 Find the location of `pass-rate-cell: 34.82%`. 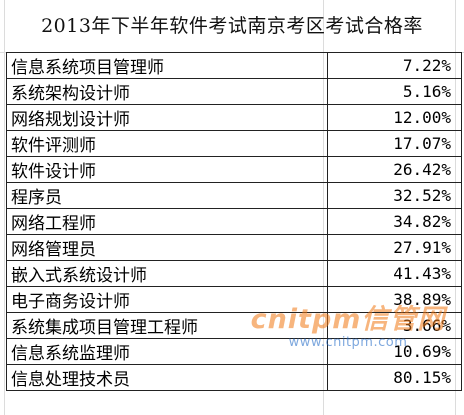

pass-rate-cell: 34.82% is located at coordinates (394, 221).